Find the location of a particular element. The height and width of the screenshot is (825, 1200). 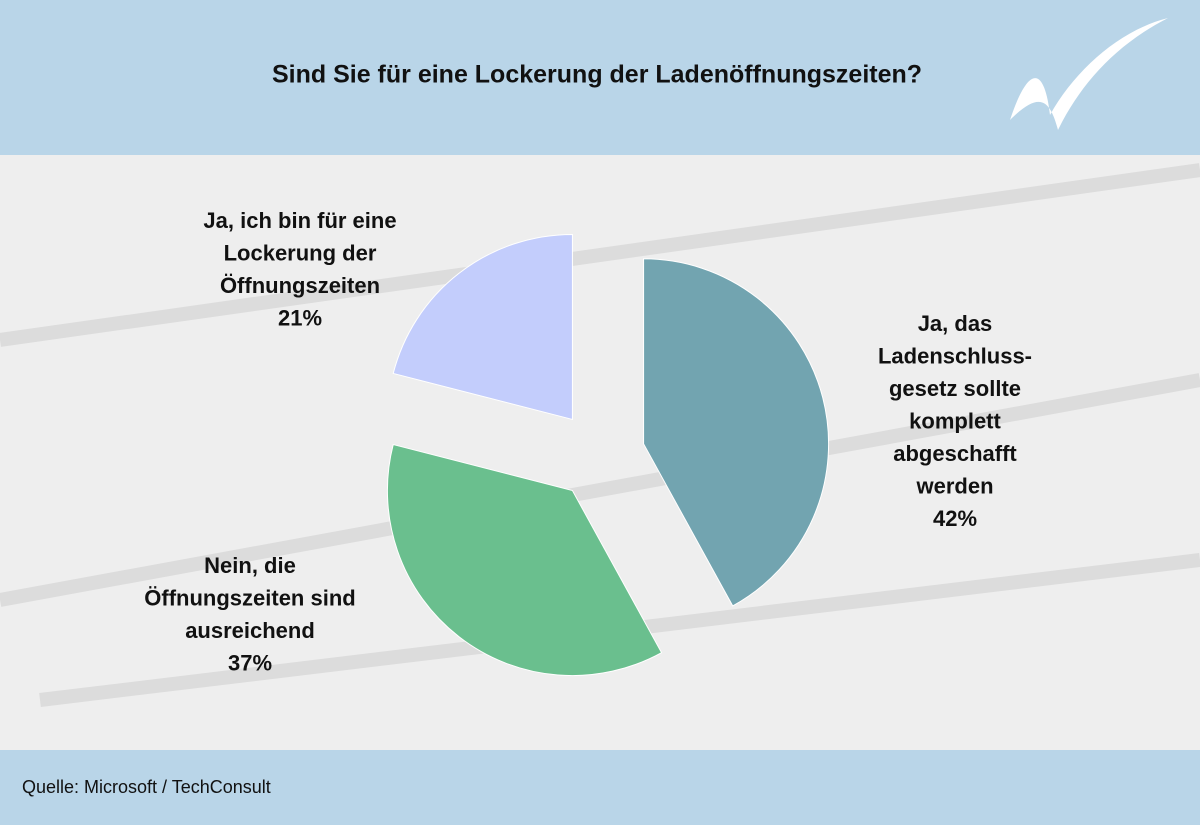

value-label: 37% is located at coordinates (250, 662).